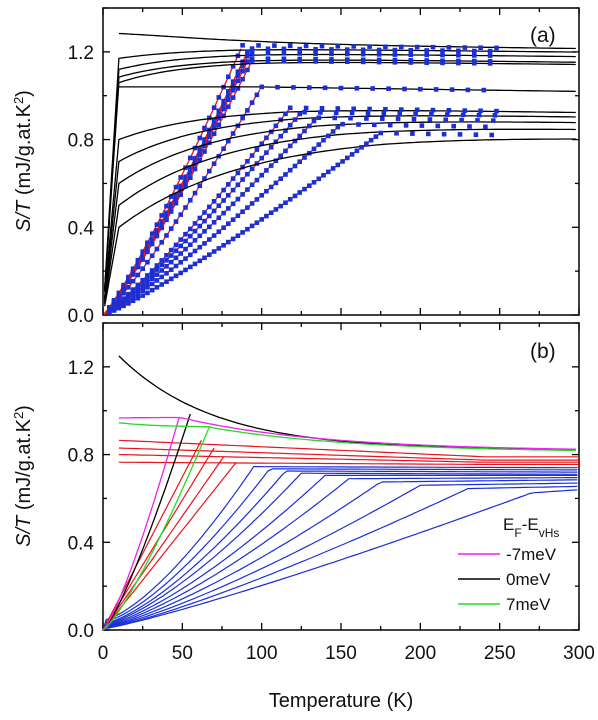  What do you see at coordinates (549, 533) in the screenshot?
I see `legend-title-sub-vhs: vHs` at bounding box center [549, 533].